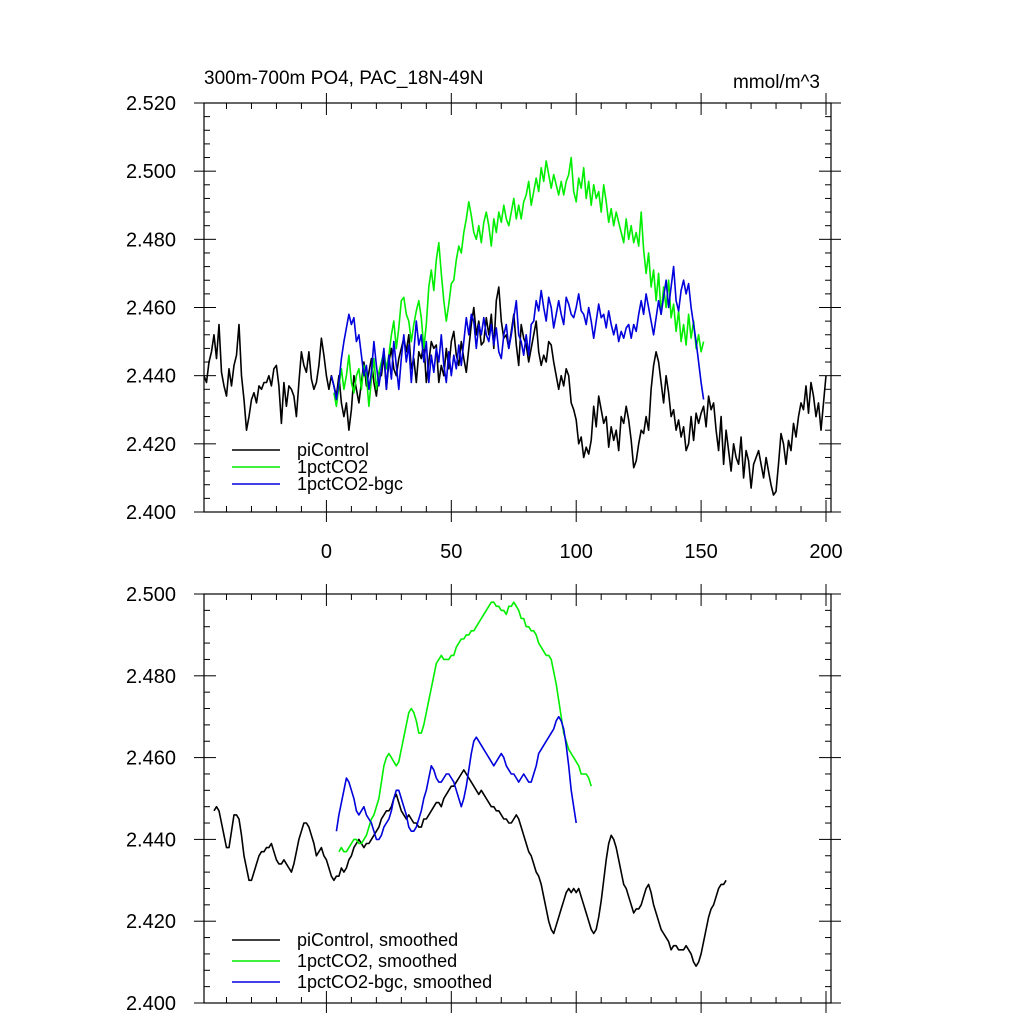 This screenshot has height=1024, width=1024. What do you see at coordinates (151, 677) in the screenshot?
I see `bottom-y-tick-label: 2.480` at bounding box center [151, 677].